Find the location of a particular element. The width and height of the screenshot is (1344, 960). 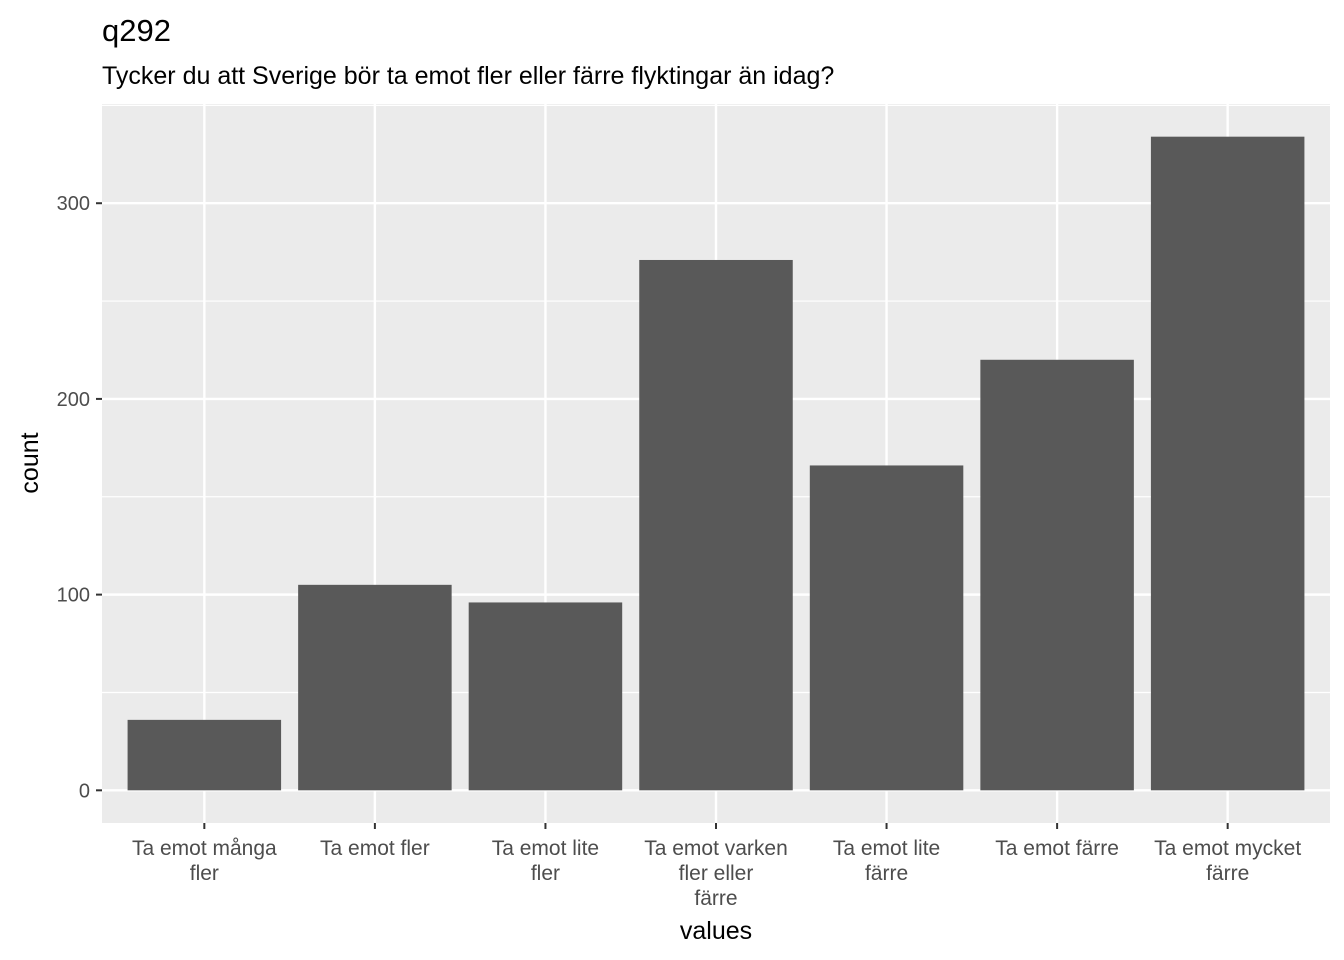

x-tick-label: Ta emot lite fler is located at coordinates (545, 861).